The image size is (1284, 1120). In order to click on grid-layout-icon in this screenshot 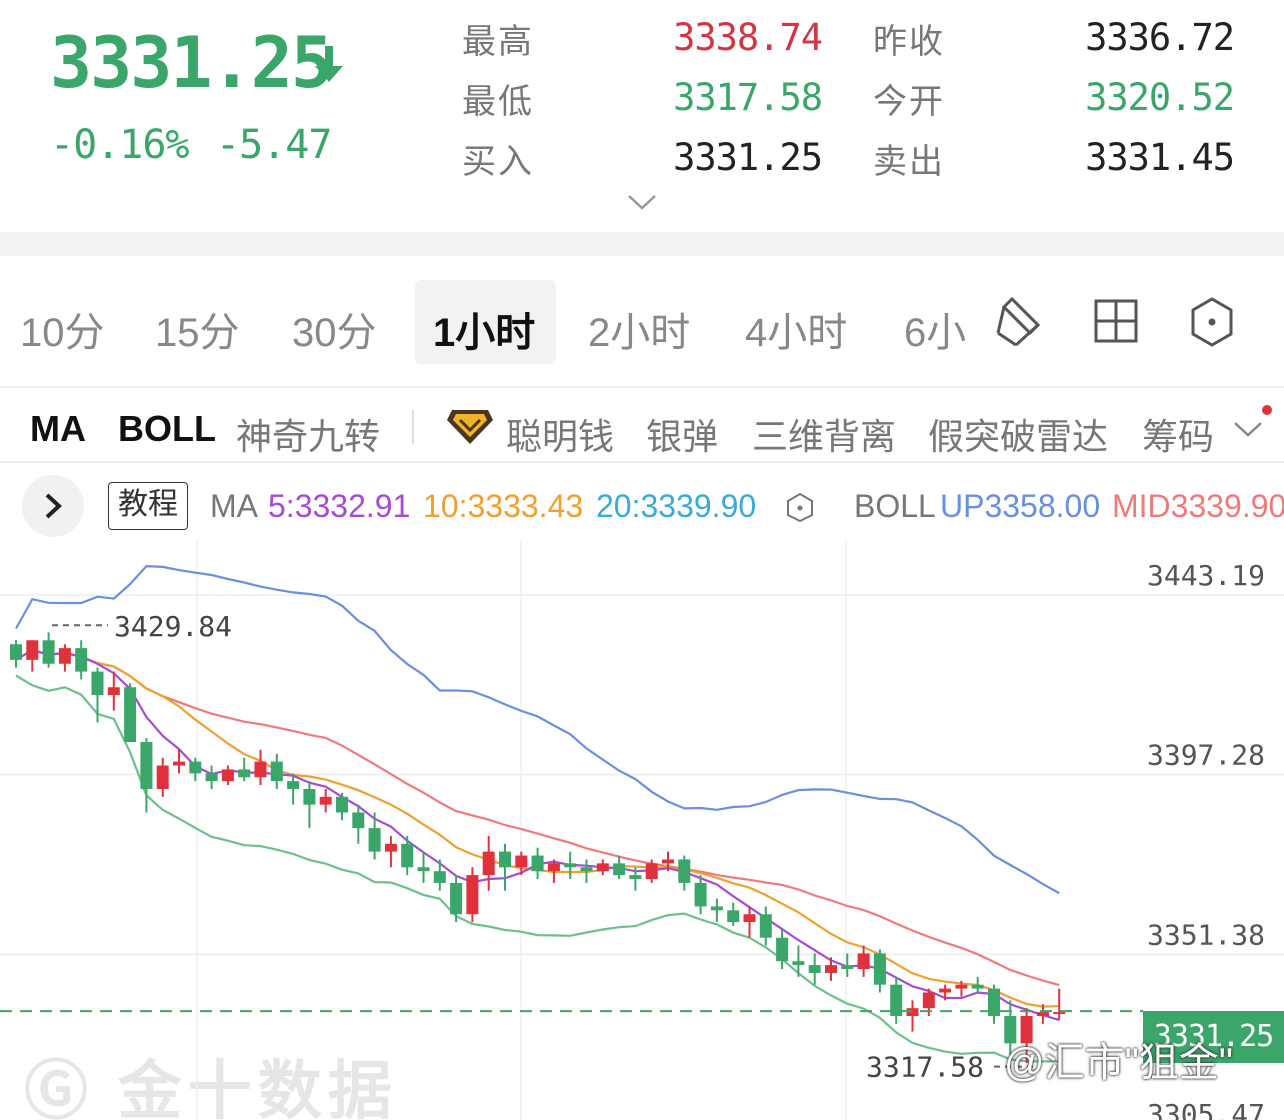, I will do `click(1117, 322)`.